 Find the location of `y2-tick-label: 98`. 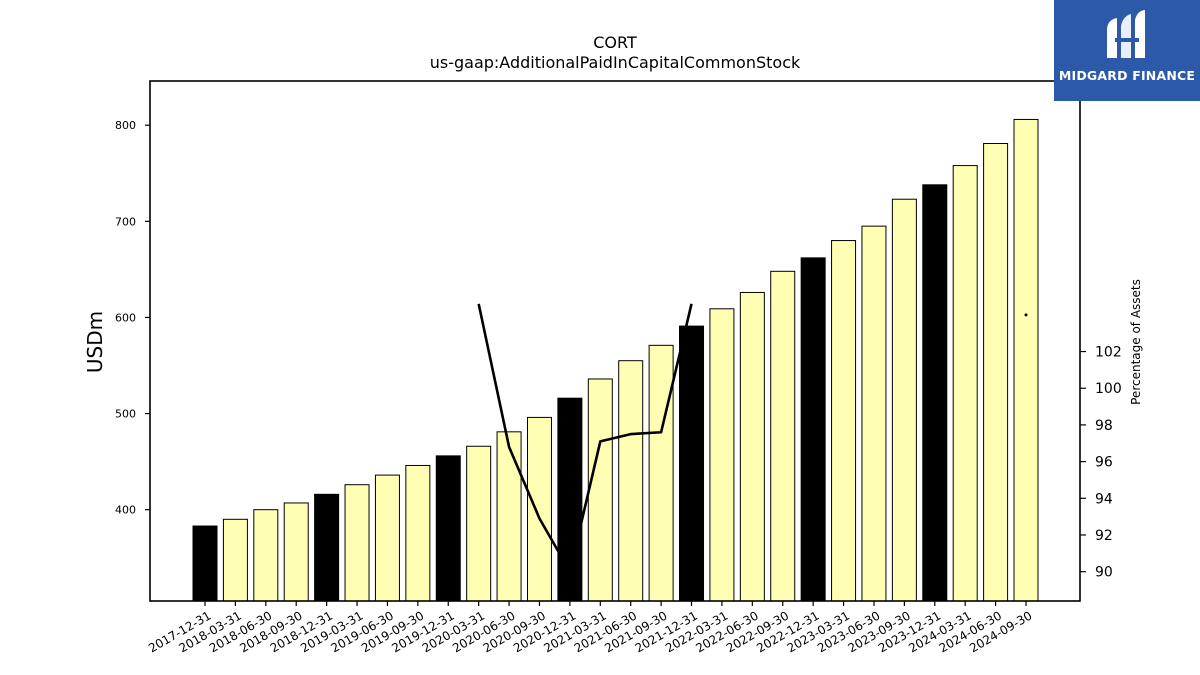

y2-tick-label: 98 is located at coordinates (1104, 426).